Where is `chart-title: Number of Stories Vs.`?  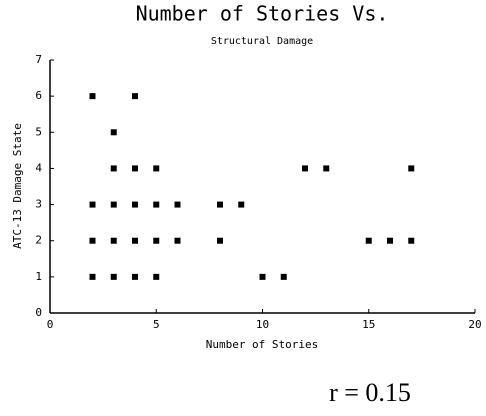
chart-title: Number of Stories Vs. is located at coordinates (262, 14).